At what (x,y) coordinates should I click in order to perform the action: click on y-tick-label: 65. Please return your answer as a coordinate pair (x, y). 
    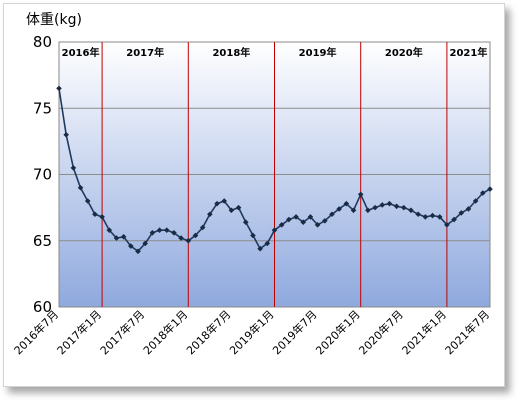
    Looking at the image, I should click on (42, 241).